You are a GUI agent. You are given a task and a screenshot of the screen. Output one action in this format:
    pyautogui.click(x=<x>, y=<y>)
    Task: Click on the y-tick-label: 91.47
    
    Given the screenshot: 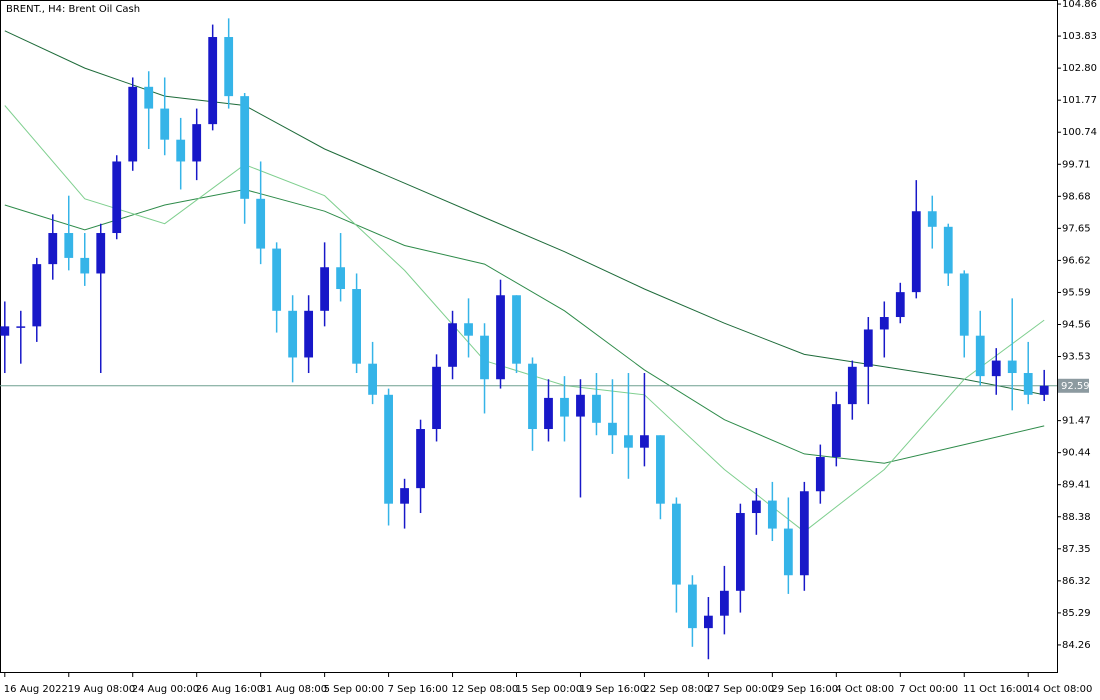 What is the action you would take?
    pyautogui.click(x=1076, y=421)
    